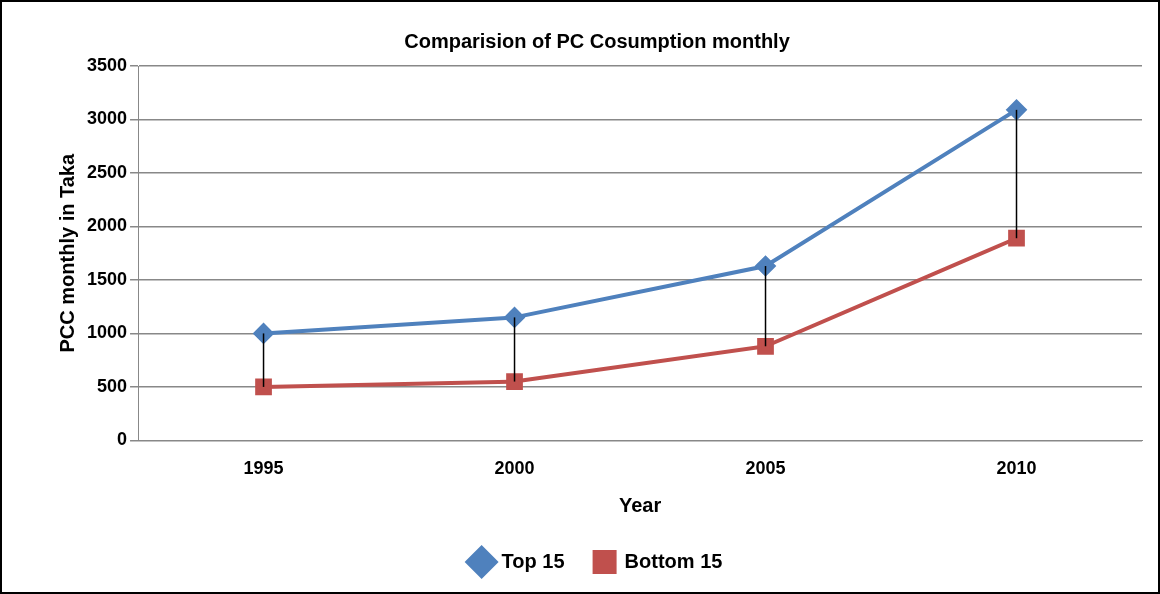  What do you see at coordinates (263, 468) in the screenshot?
I see `x-tick-label: 1995` at bounding box center [263, 468].